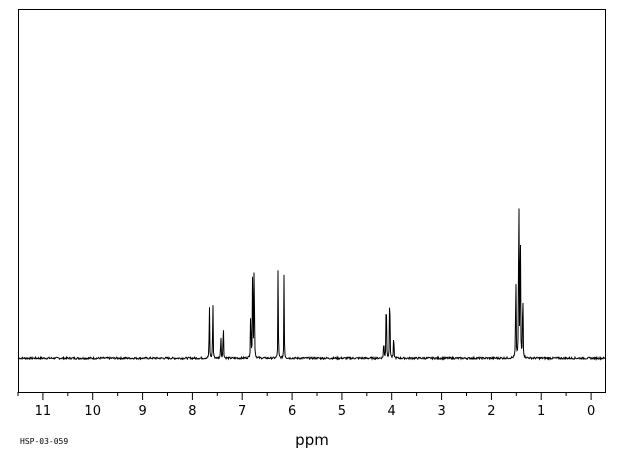  What do you see at coordinates (392, 411) in the screenshot?
I see `x-tick-label: 4` at bounding box center [392, 411].